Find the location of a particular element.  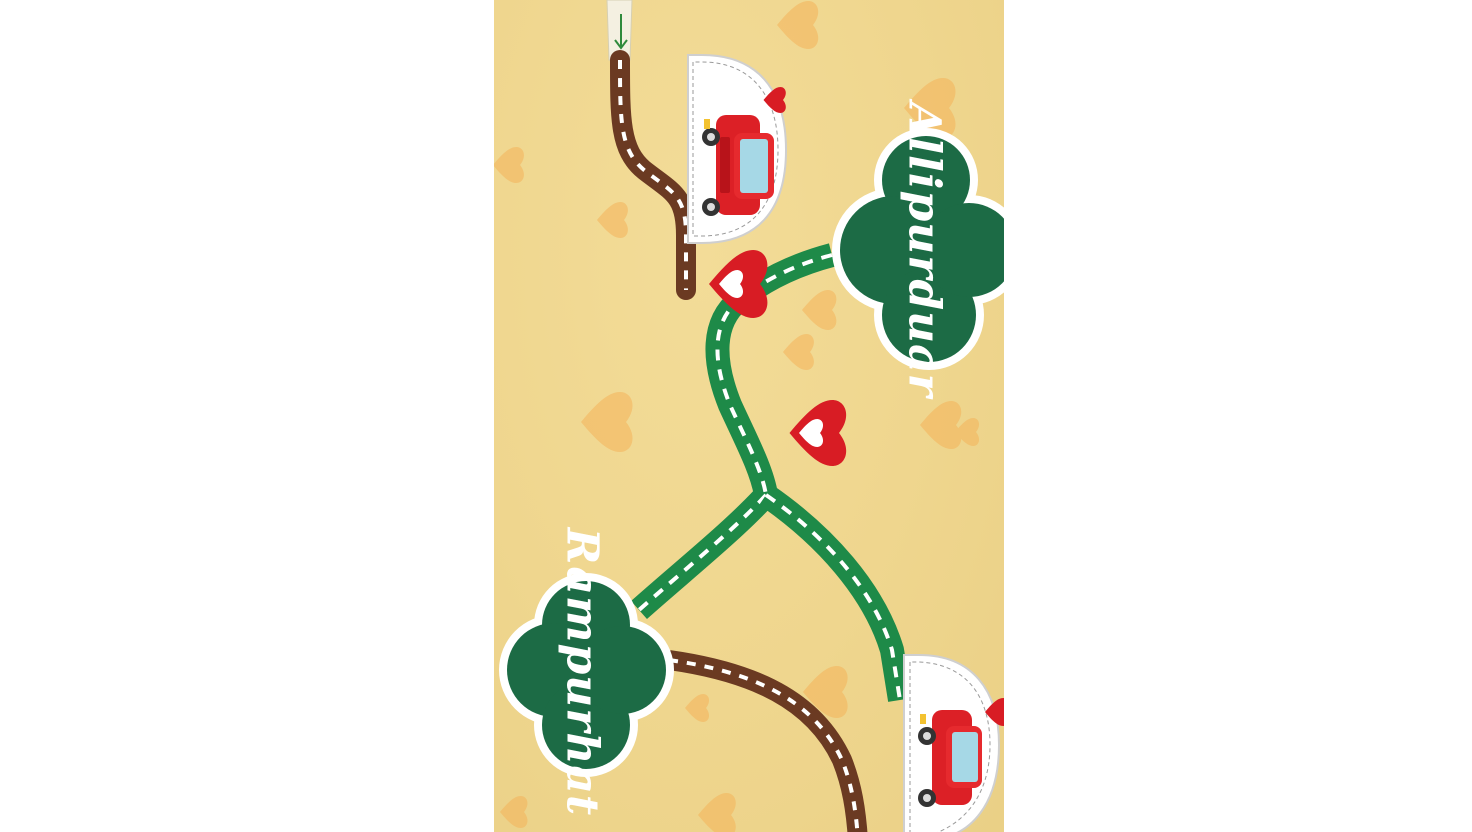

city-cloud-alipurduar: Allipurduar is located at coordinates (918, 249).